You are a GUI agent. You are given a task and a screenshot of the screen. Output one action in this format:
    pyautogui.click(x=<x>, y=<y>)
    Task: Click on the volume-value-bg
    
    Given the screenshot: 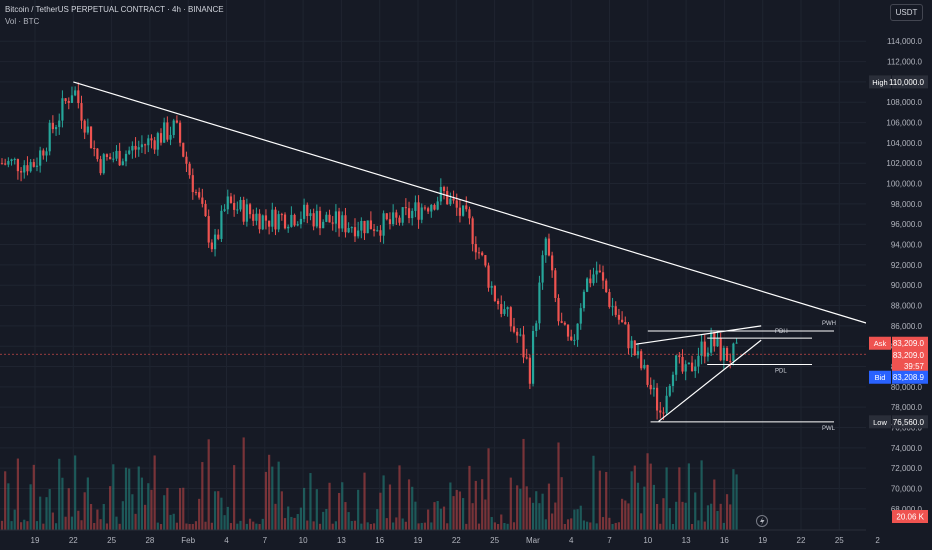 What is the action you would take?
    pyautogui.click(x=910, y=516)
    